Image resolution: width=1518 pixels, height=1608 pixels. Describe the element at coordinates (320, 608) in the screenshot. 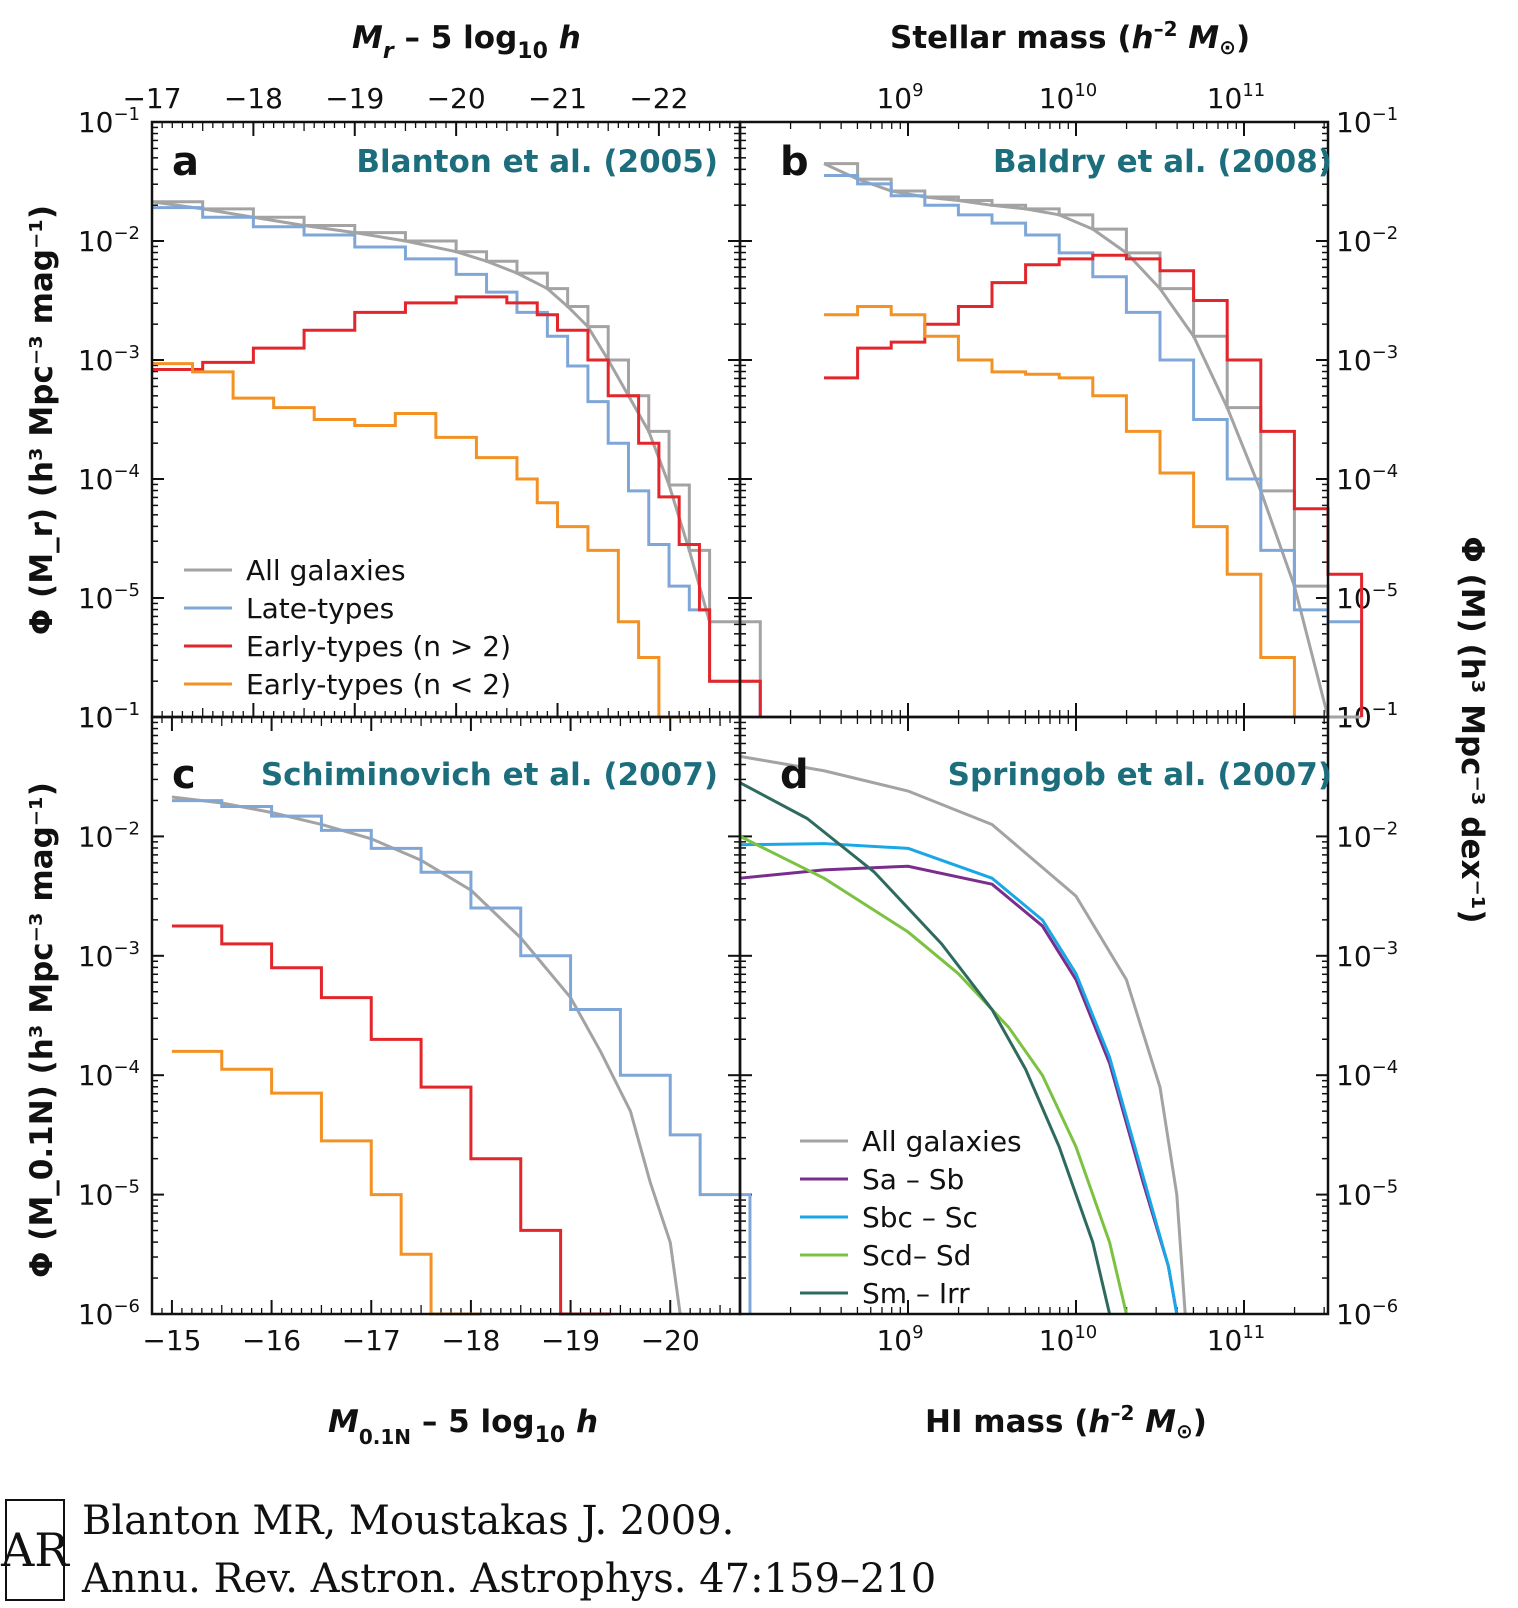

I see `legend-label: Late-types` at that location.